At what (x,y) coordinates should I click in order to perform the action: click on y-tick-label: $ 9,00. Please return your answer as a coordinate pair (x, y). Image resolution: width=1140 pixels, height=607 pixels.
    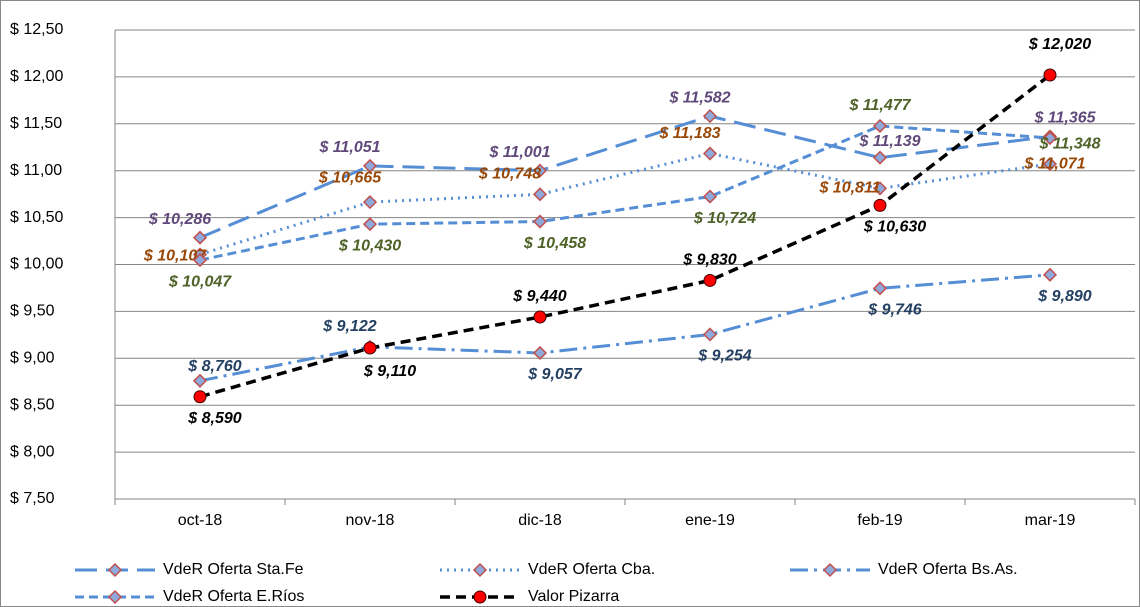
    Looking at the image, I should click on (32, 358).